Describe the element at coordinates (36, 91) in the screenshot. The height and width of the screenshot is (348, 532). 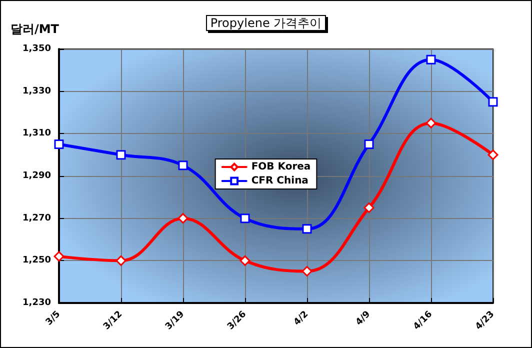
I see `y-tick-label: 1,330` at that location.